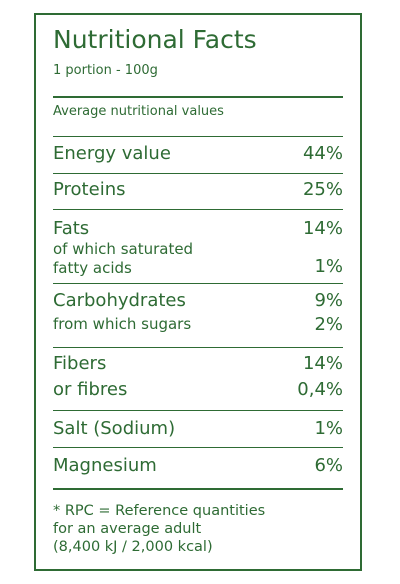 The height and width of the screenshot is (584, 400). What do you see at coordinates (198, 466) in the screenshot?
I see `nutrient-row-magnesium: Magnesium 6%` at bounding box center [198, 466].